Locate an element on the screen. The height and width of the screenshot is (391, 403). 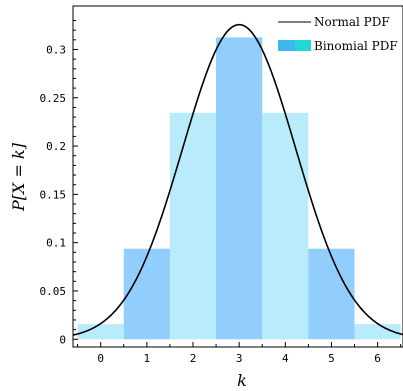
y-tick-label: 0.2 is located at coordinates (56, 146).